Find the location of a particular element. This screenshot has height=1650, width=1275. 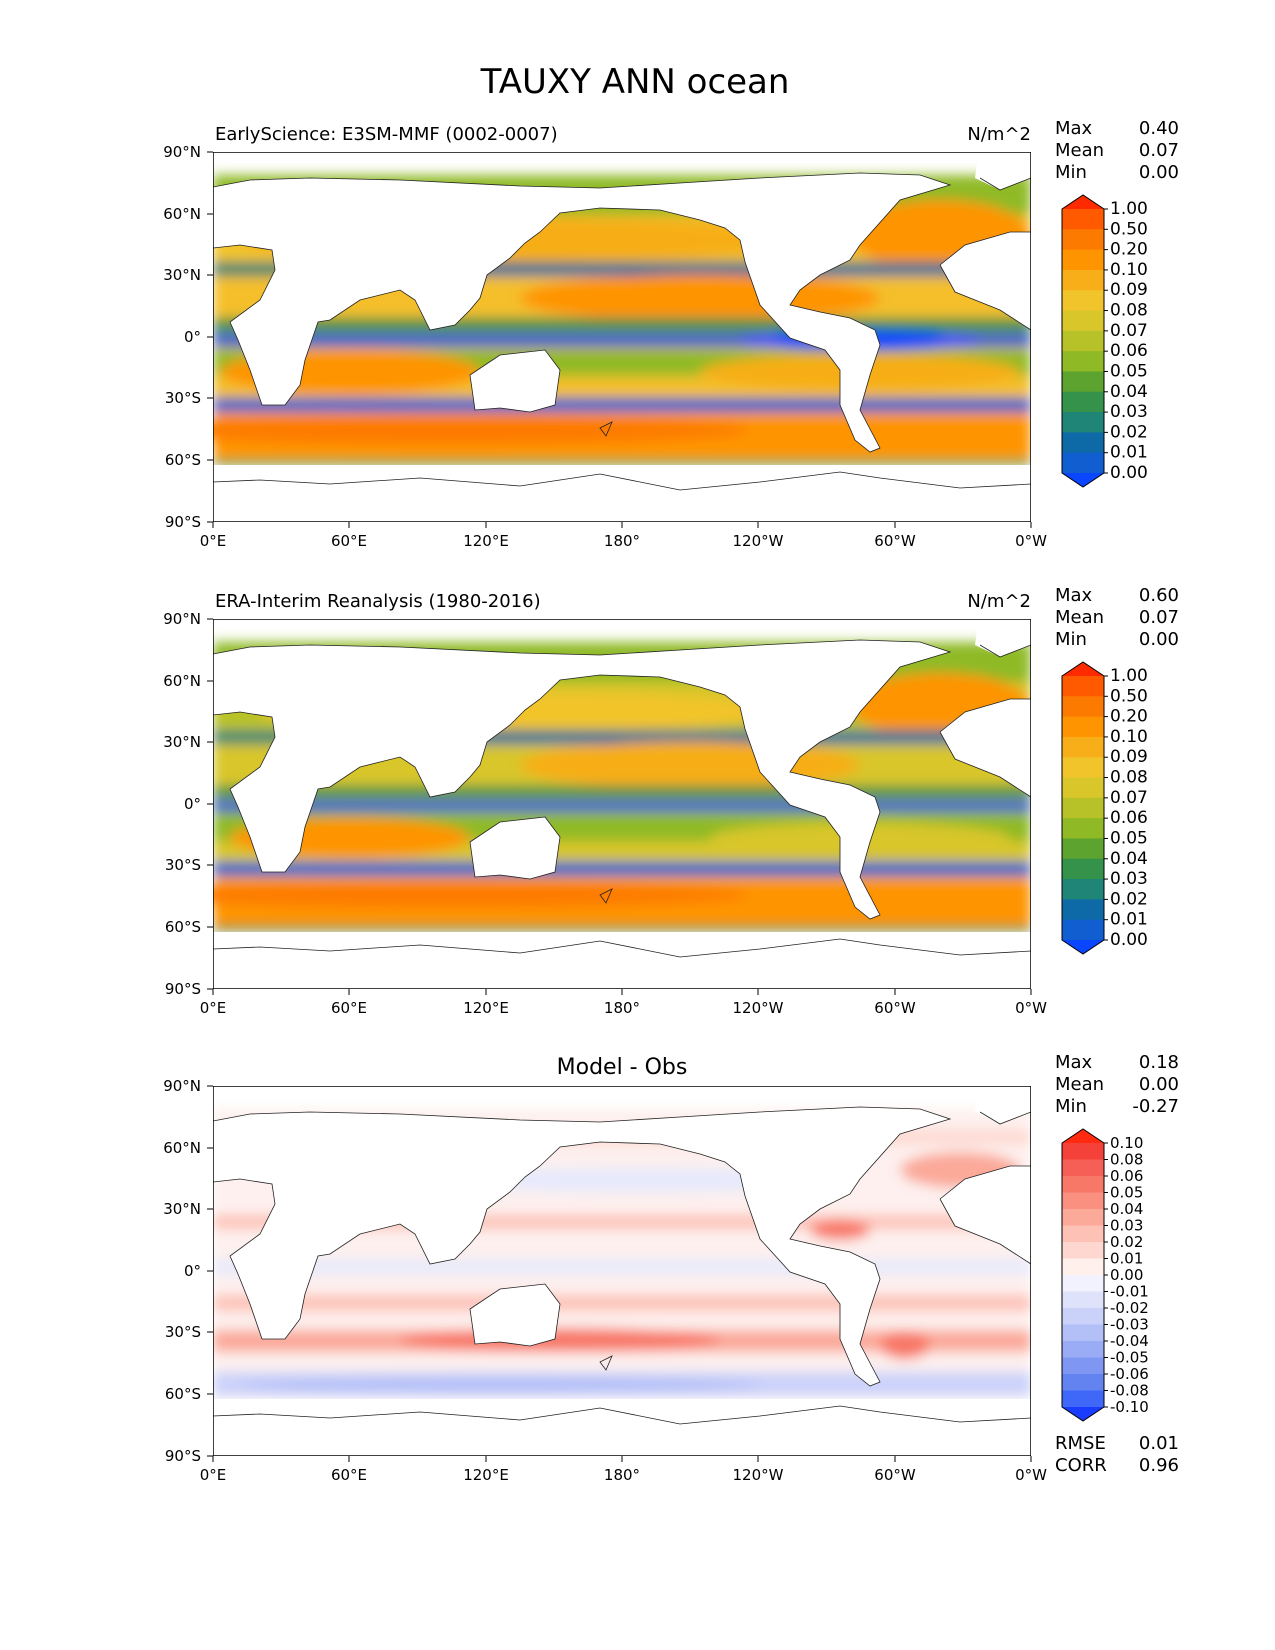

x-tick-label: 60°E is located at coordinates (349, 1475).